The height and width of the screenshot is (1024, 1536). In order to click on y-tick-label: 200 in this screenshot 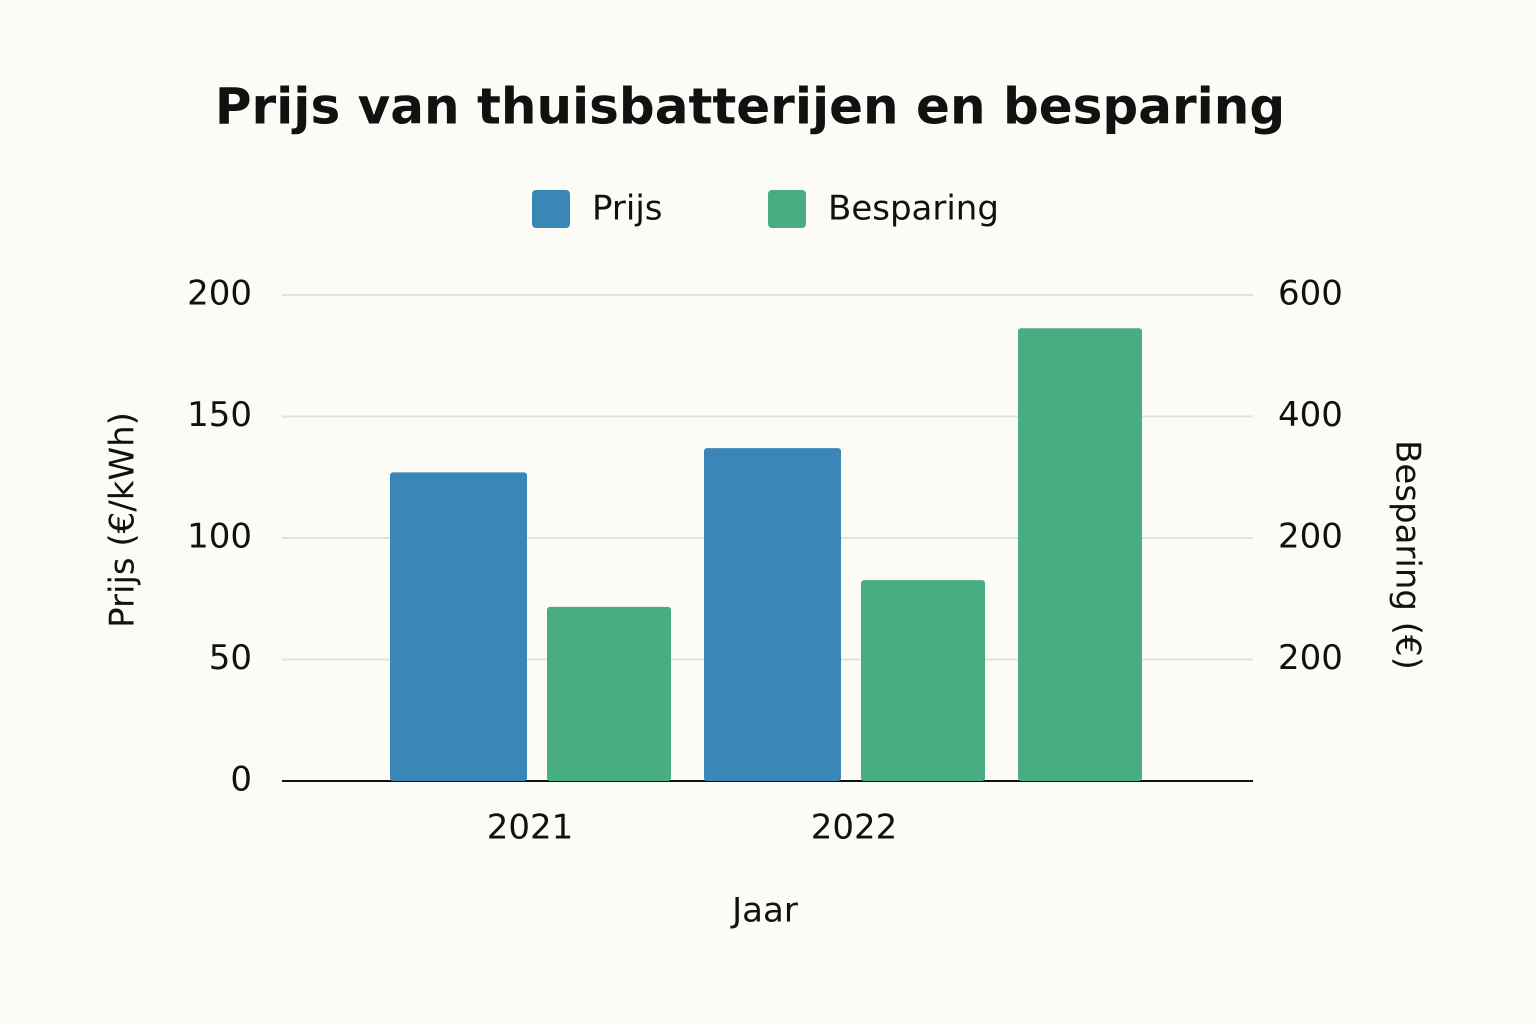, I will do `click(219, 294)`.